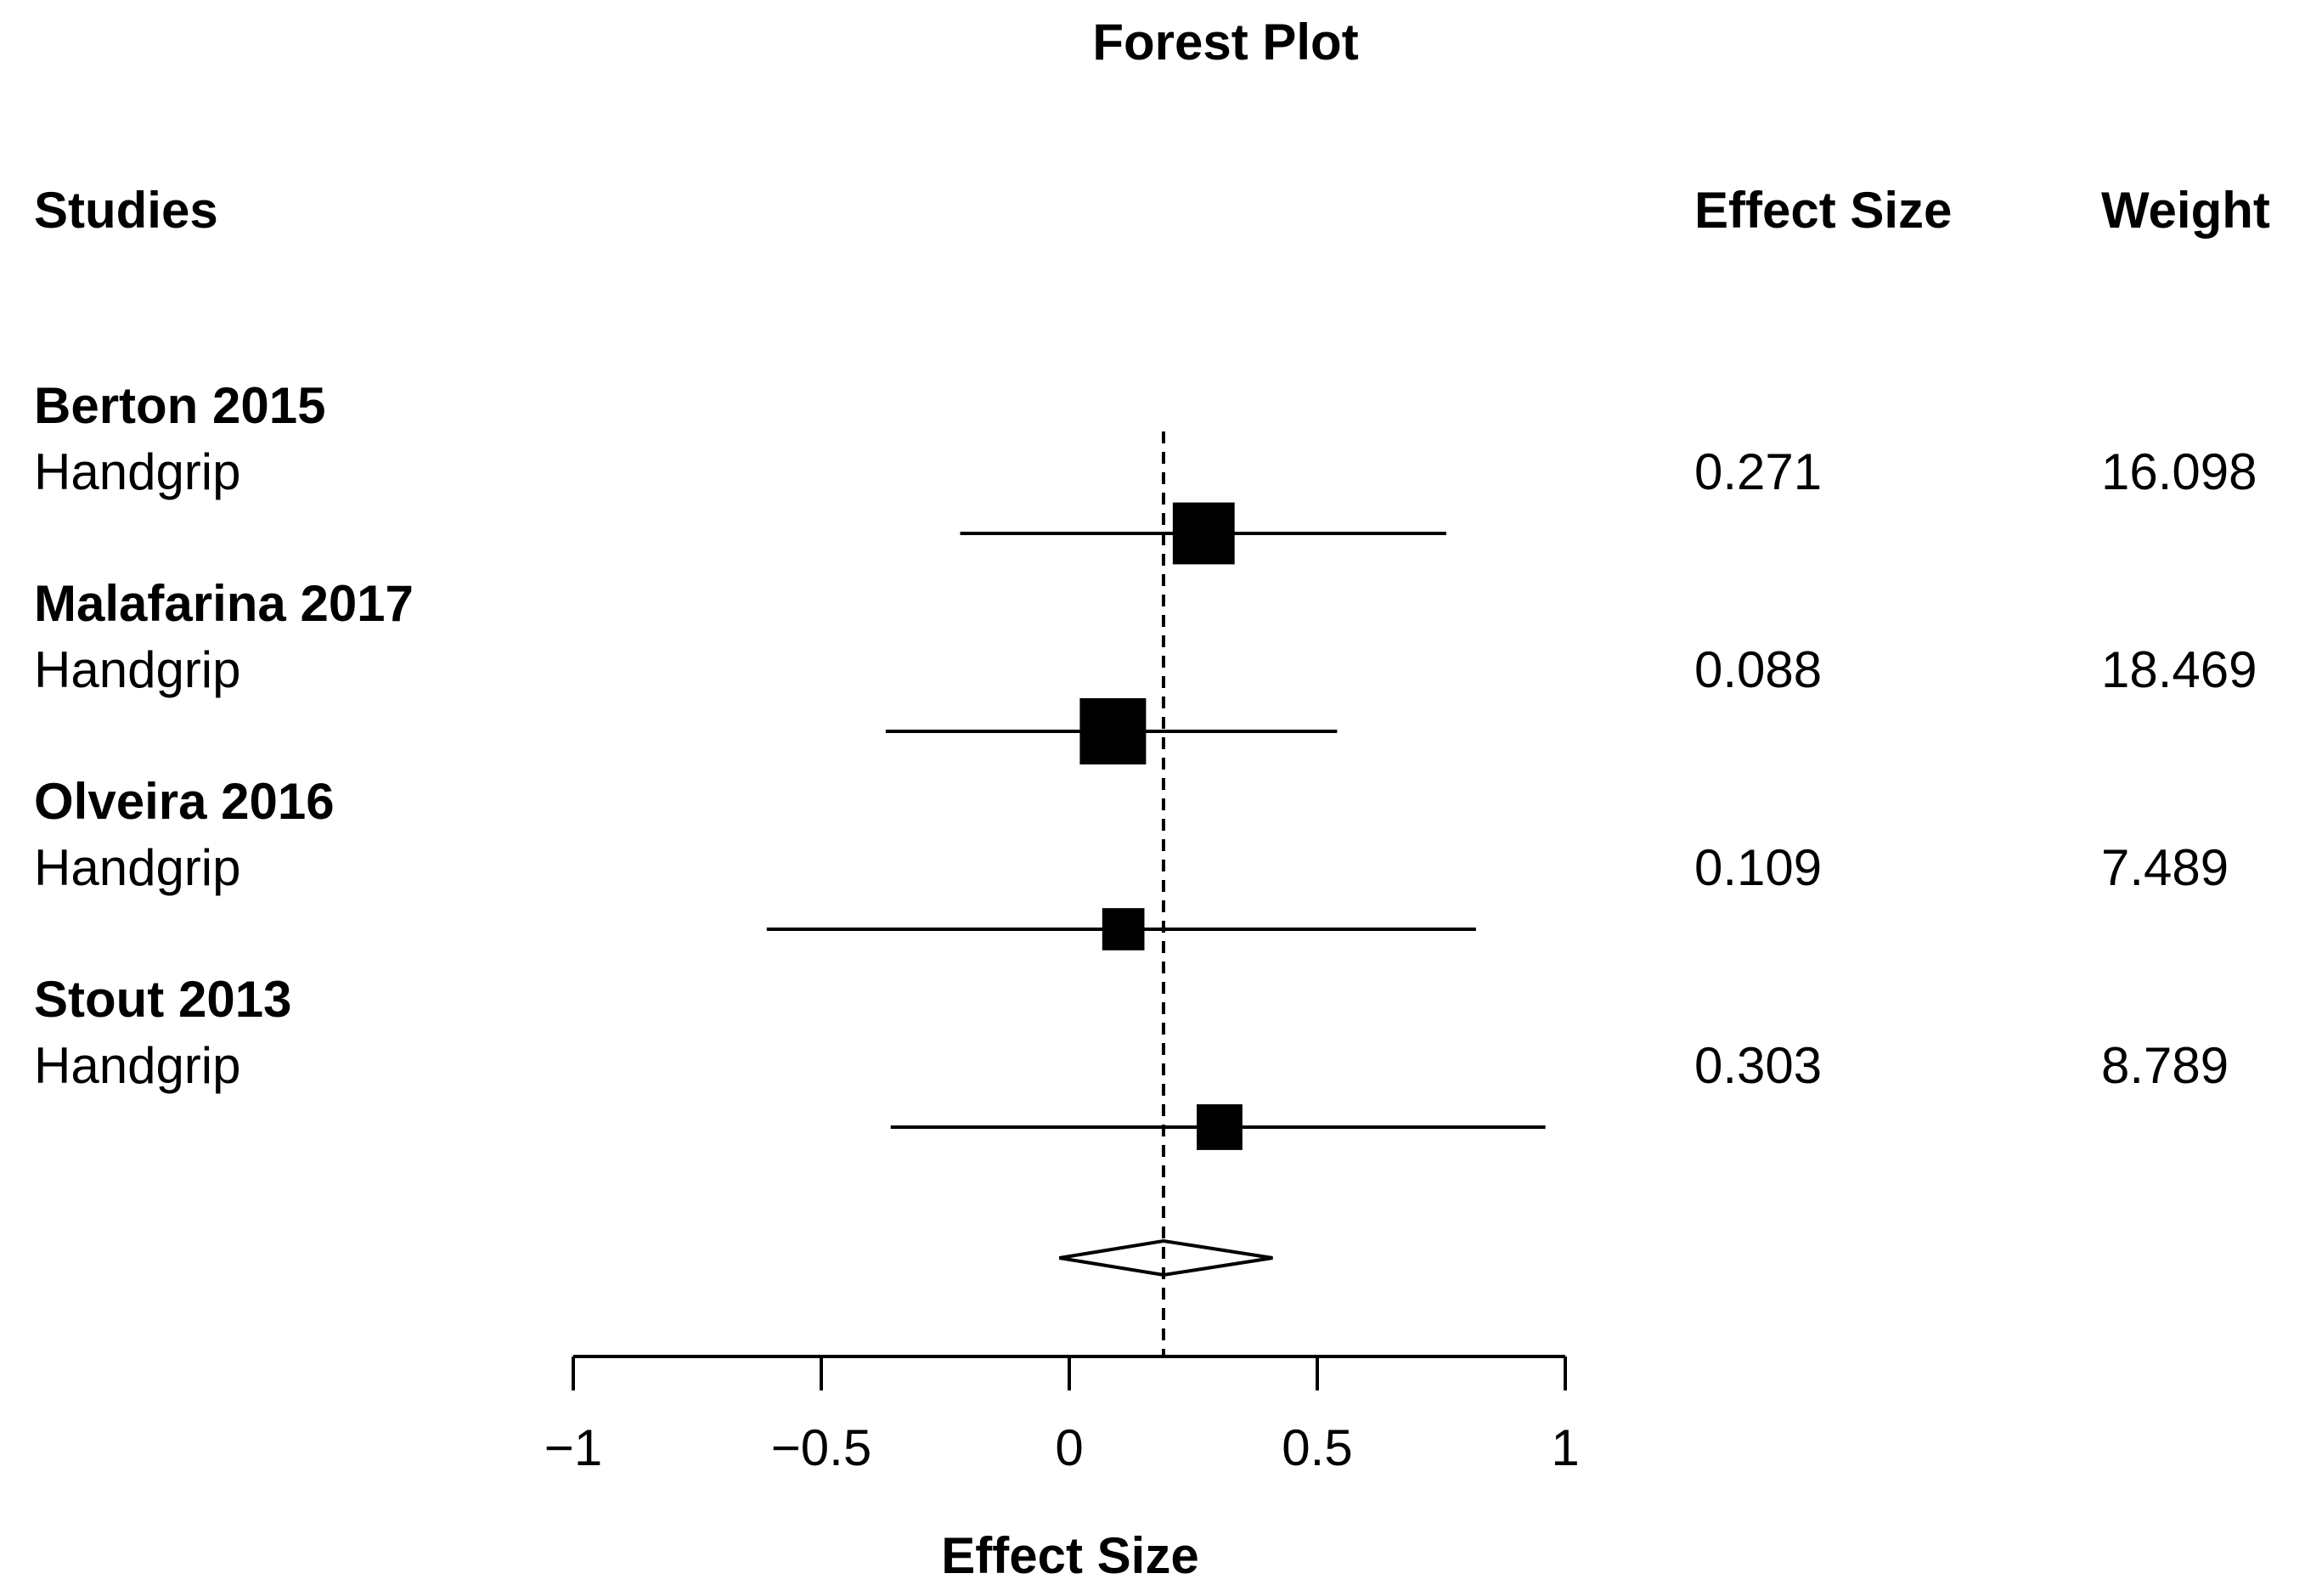 Image resolution: width=2305 pixels, height=1596 pixels. Describe the element at coordinates (573, 1447) in the screenshot. I see `x-axis-tick-label: −1` at that location.